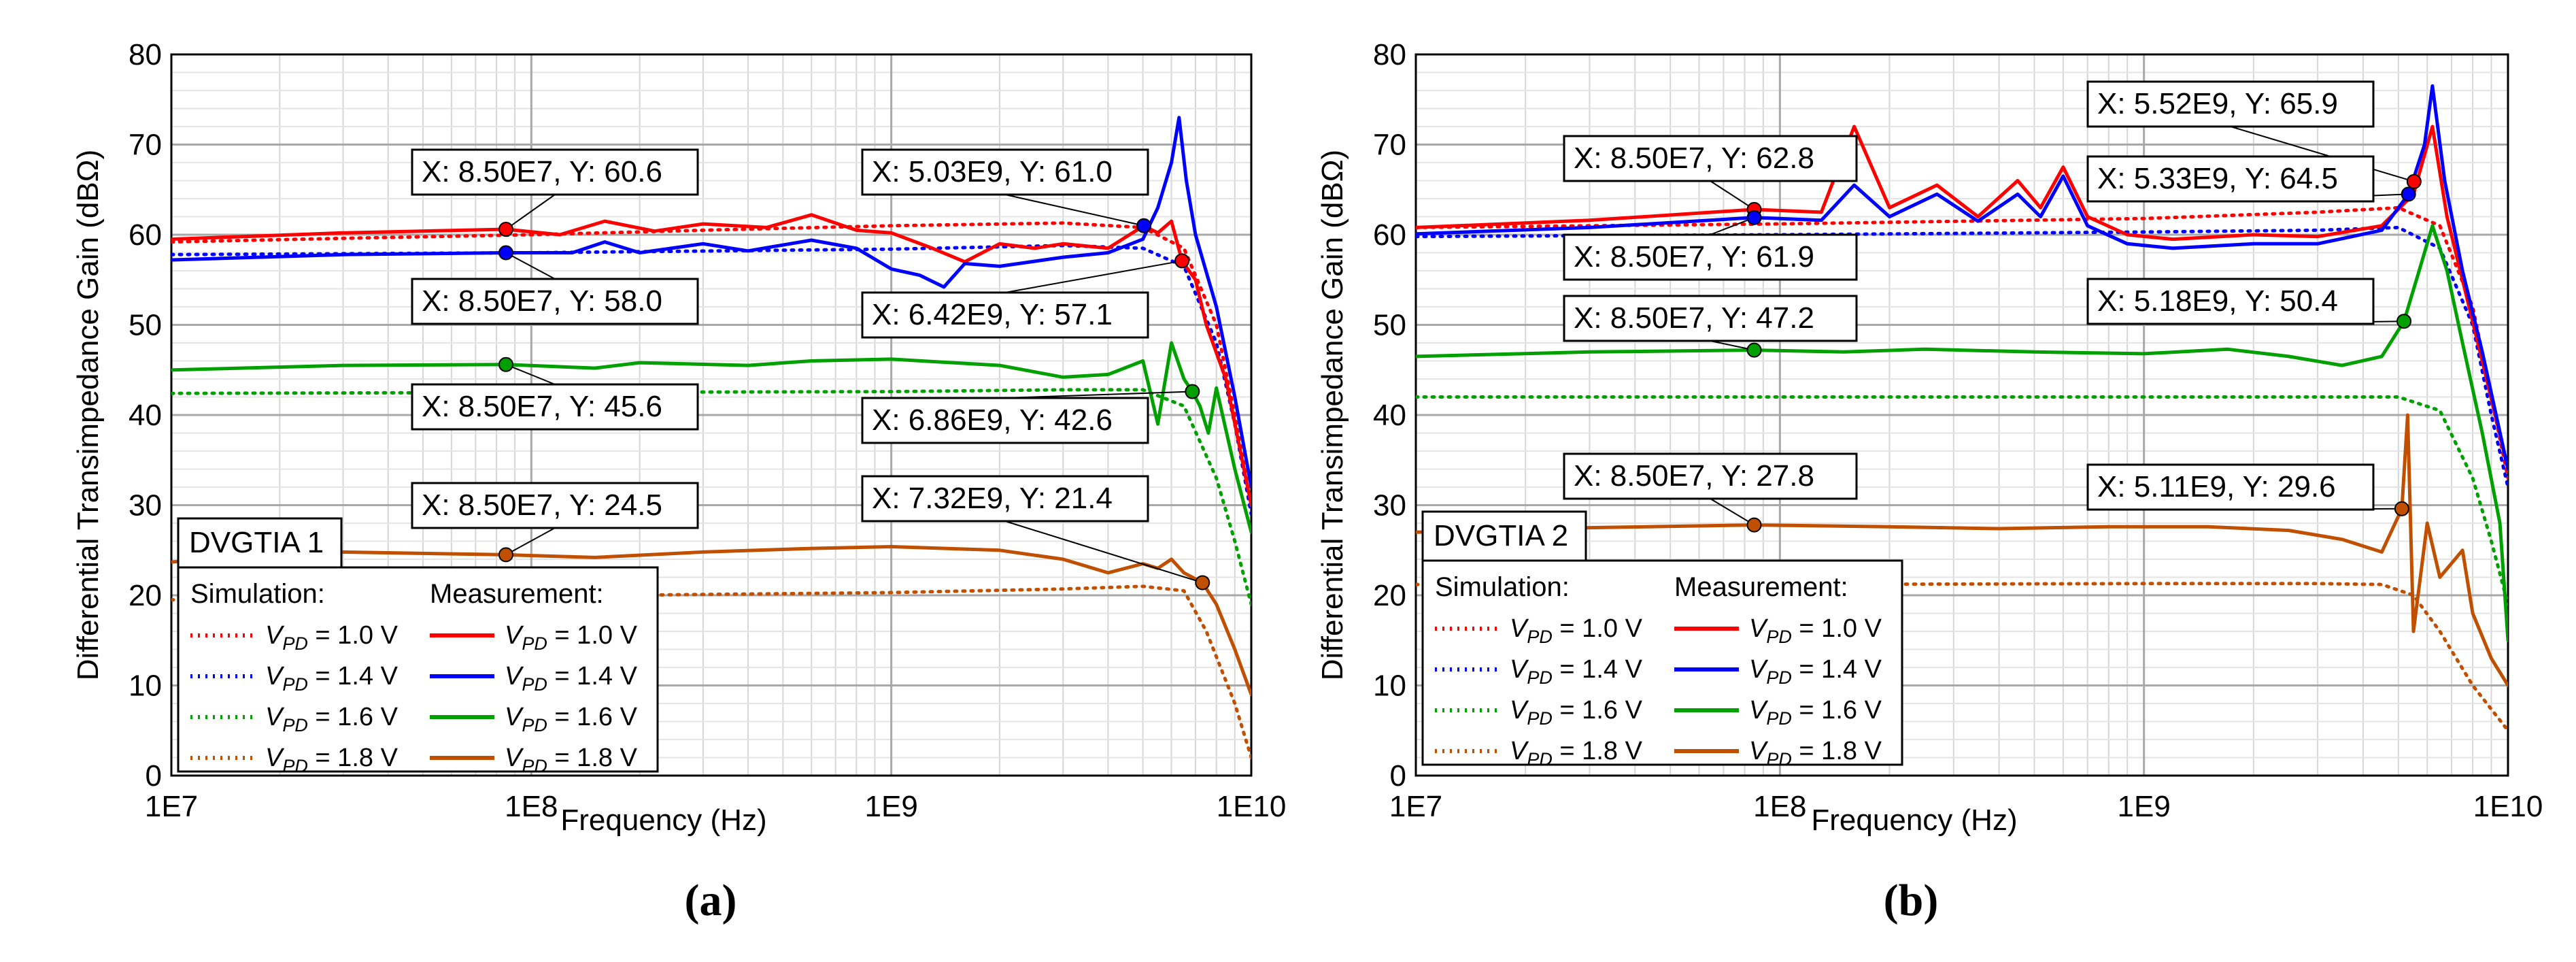 Image resolution: width=2576 pixels, height=962 pixels. Describe the element at coordinates (1389, 325) in the screenshot. I see `chart-b-y-tick-label: 50` at that location.